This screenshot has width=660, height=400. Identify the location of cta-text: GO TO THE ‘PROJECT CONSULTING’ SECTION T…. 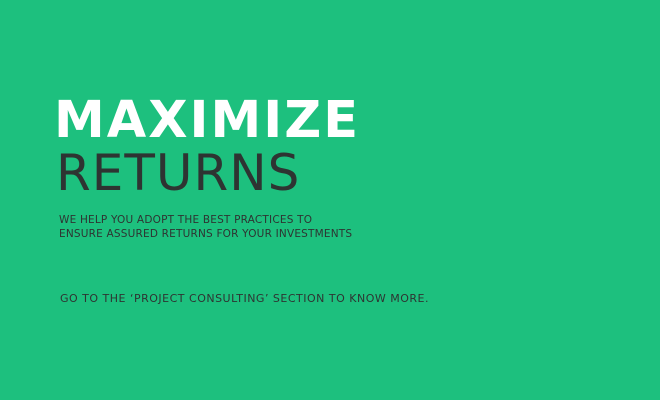
(244, 298).